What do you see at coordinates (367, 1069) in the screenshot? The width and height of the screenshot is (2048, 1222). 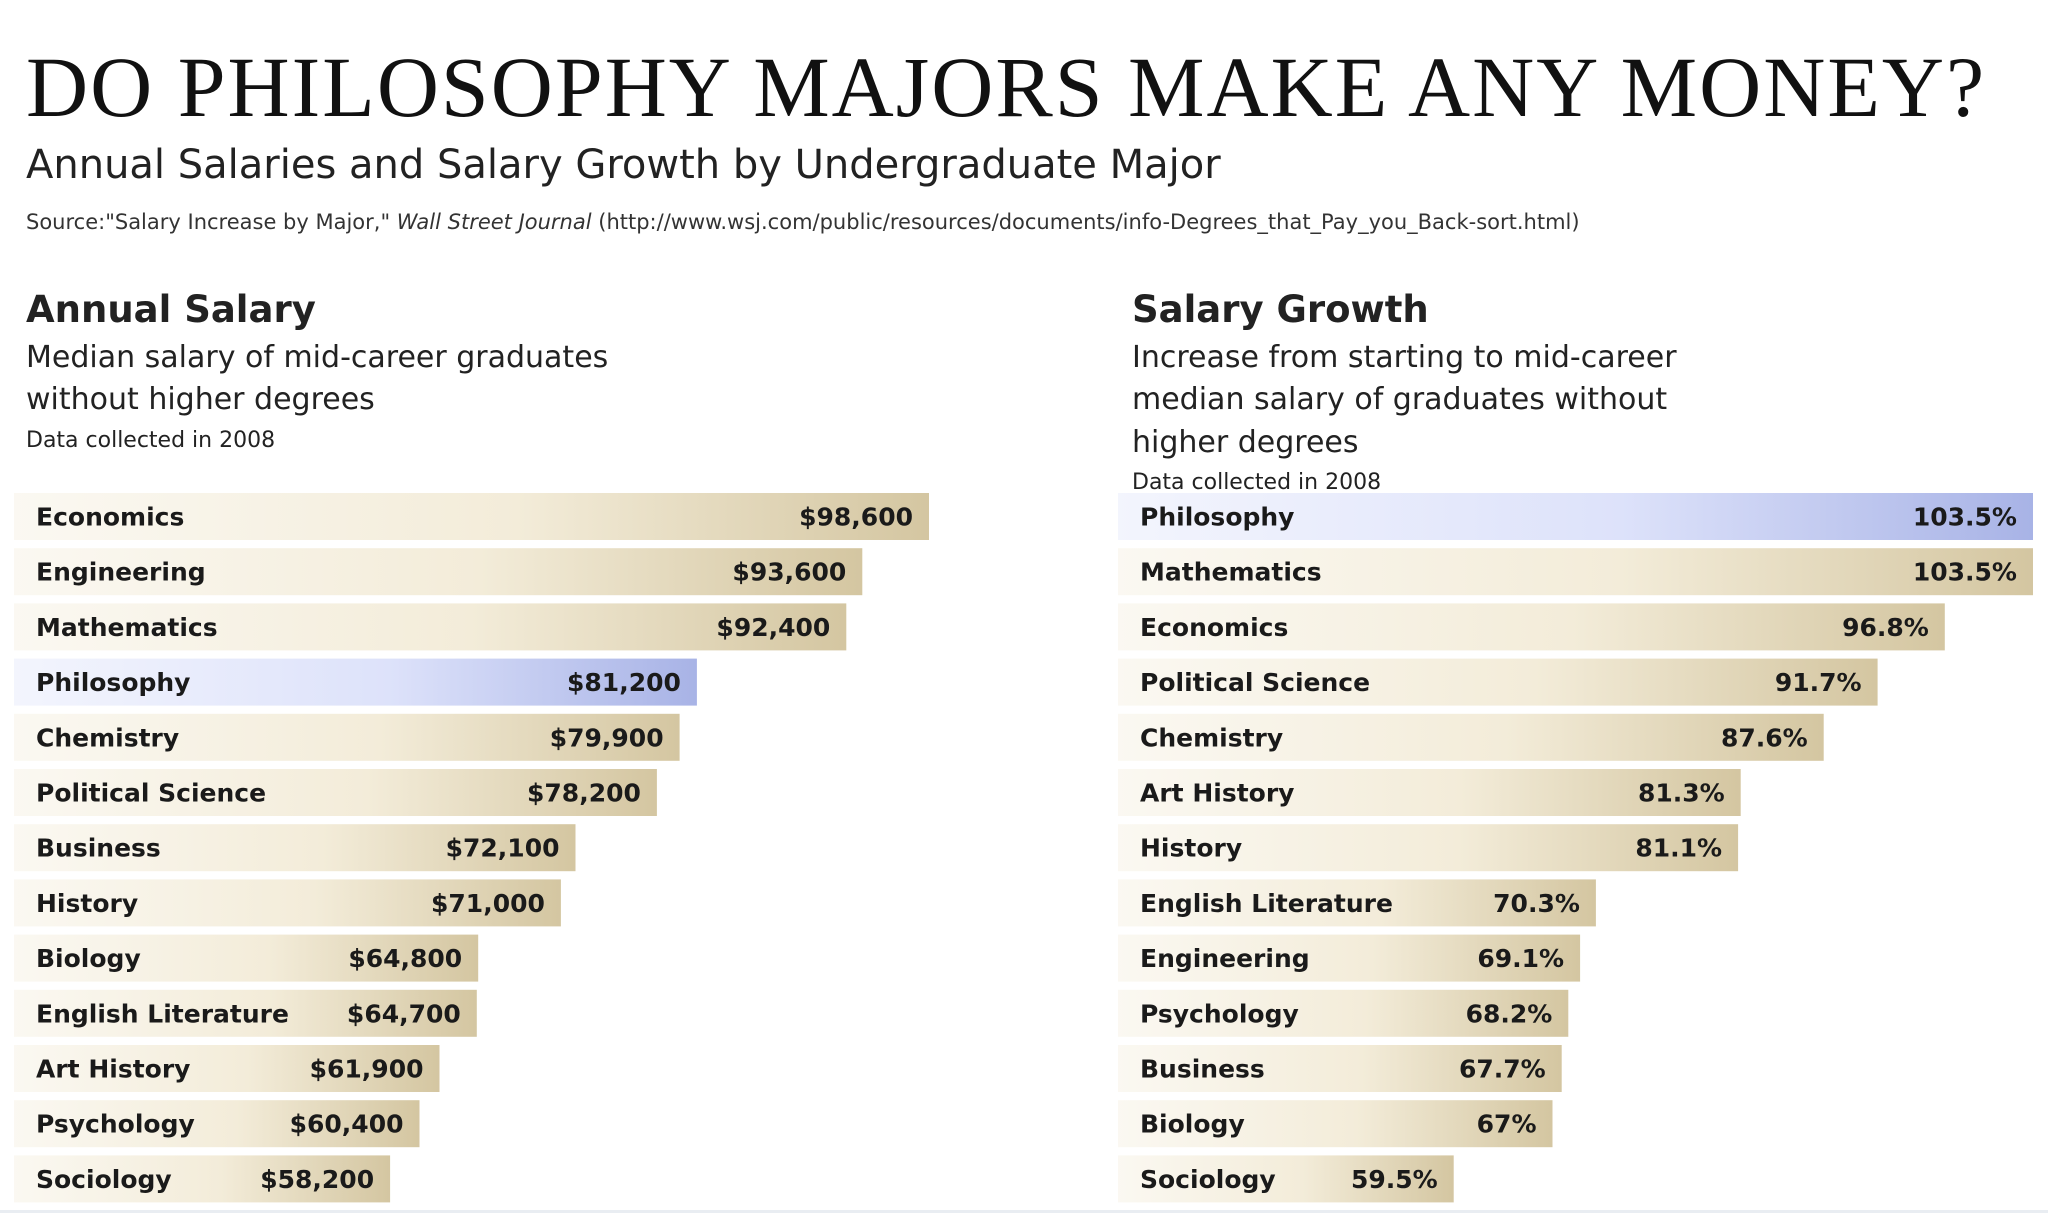 I see `salary-value-label: $61,900` at bounding box center [367, 1069].